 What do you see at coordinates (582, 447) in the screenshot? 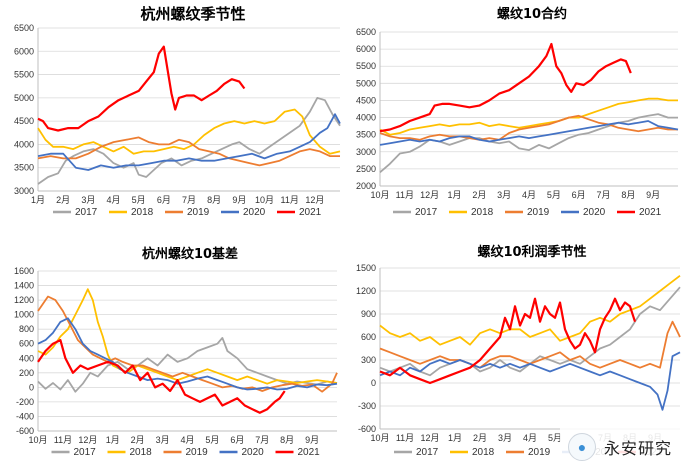
I see `wechat-icon: ●` at bounding box center [582, 447].